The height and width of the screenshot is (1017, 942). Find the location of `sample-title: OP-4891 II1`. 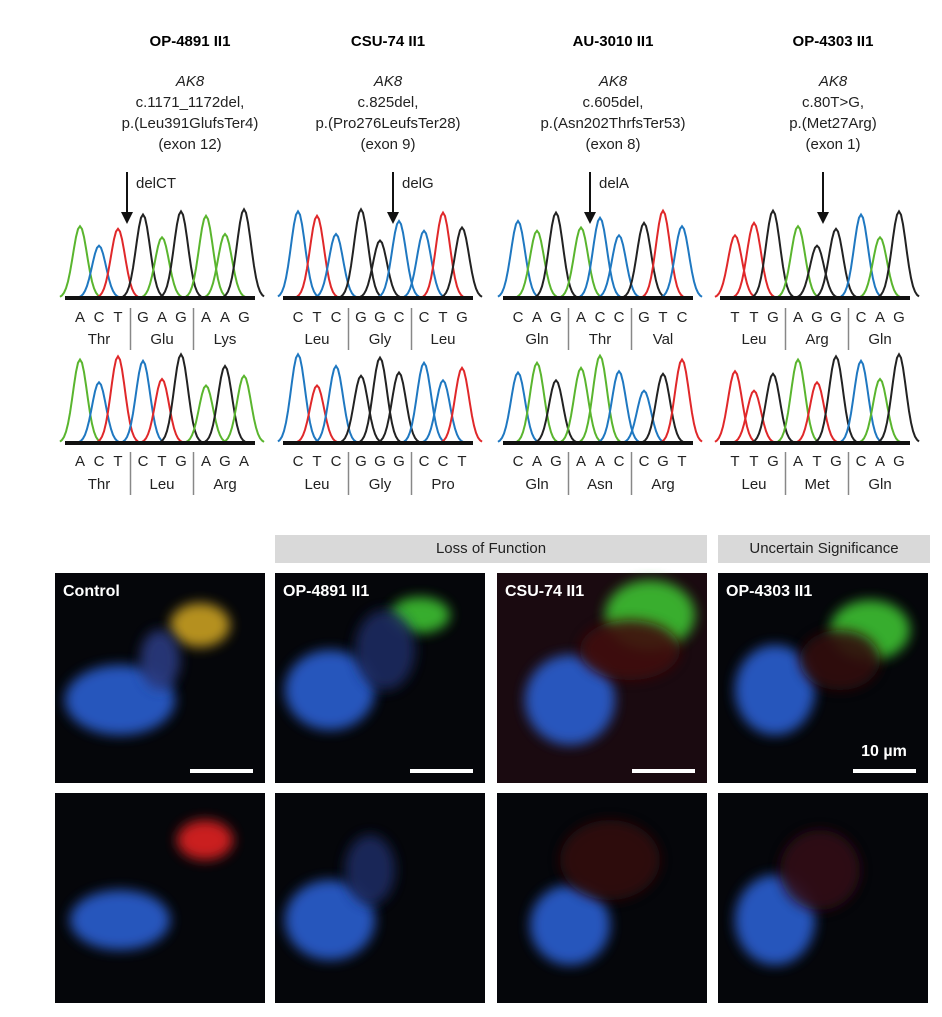

sample-title: OP-4891 II1 is located at coordinates (190, 41).